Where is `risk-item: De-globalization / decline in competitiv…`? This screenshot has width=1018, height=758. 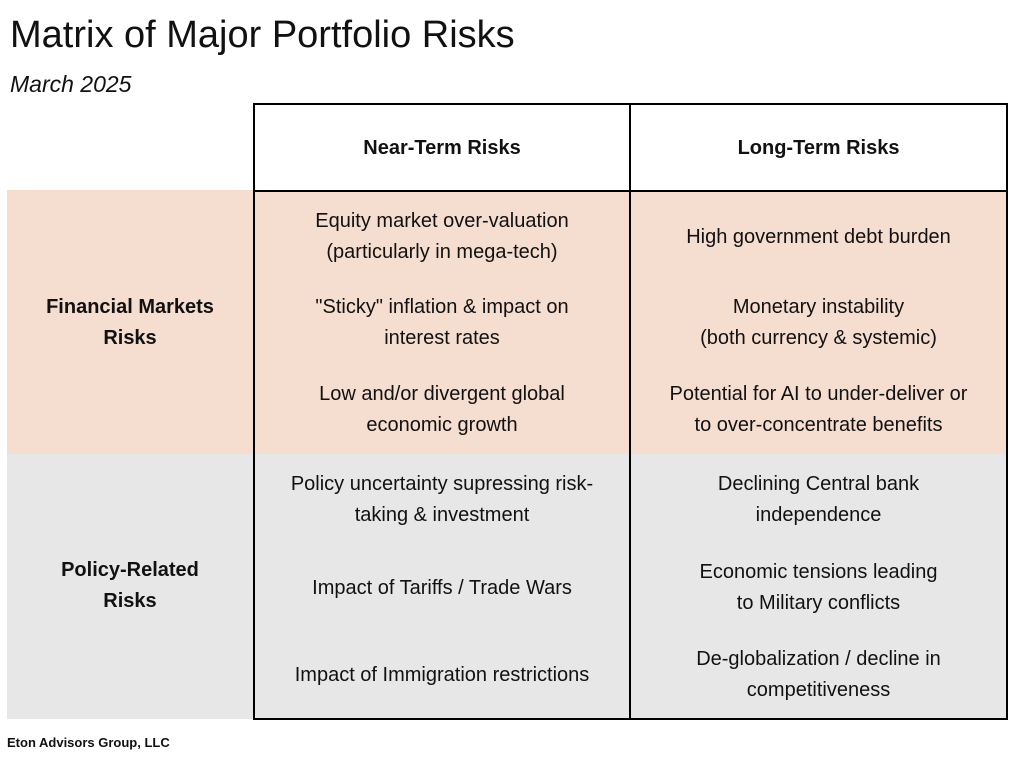
risk-item: De-globalization / decline in competitiv… is located at coordinates (818, 674).